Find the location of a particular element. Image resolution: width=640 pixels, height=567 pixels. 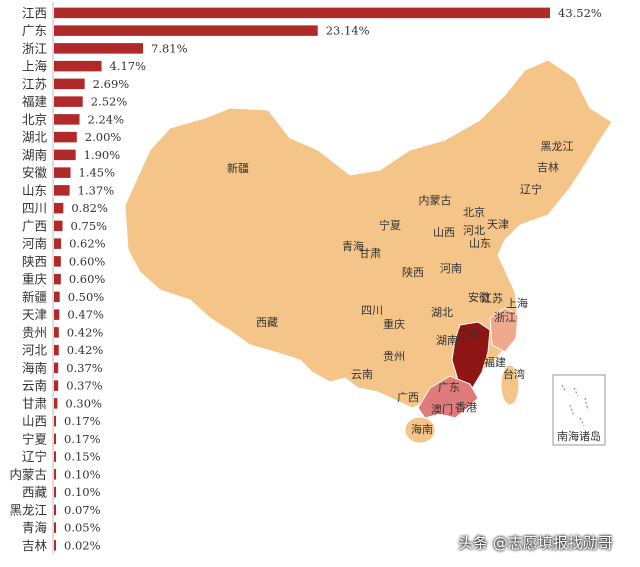

map-label-ningxia: 宁夏 is located at coordinates (390, 225).